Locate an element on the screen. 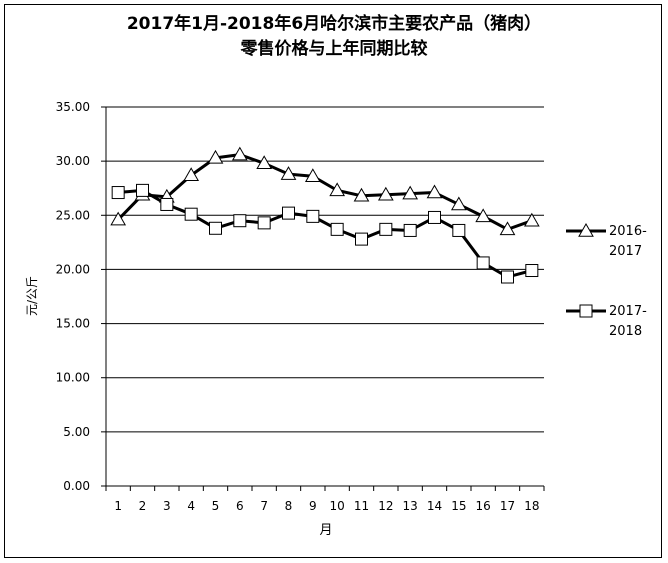 The width and height of the screenshot is (668, 563). x-tick-label: 8 is located at coordinates (289, 506).